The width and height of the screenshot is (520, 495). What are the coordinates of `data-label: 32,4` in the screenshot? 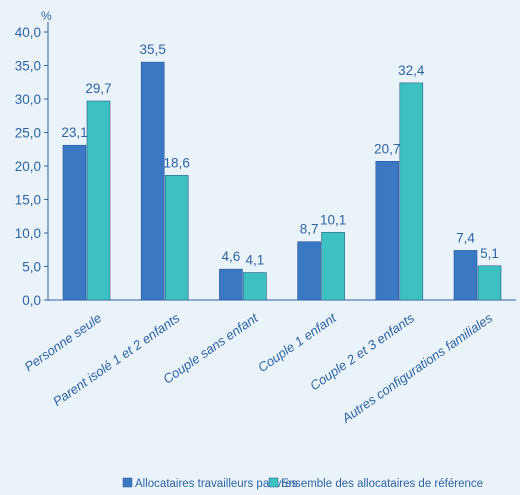 It's located at (411, 70).